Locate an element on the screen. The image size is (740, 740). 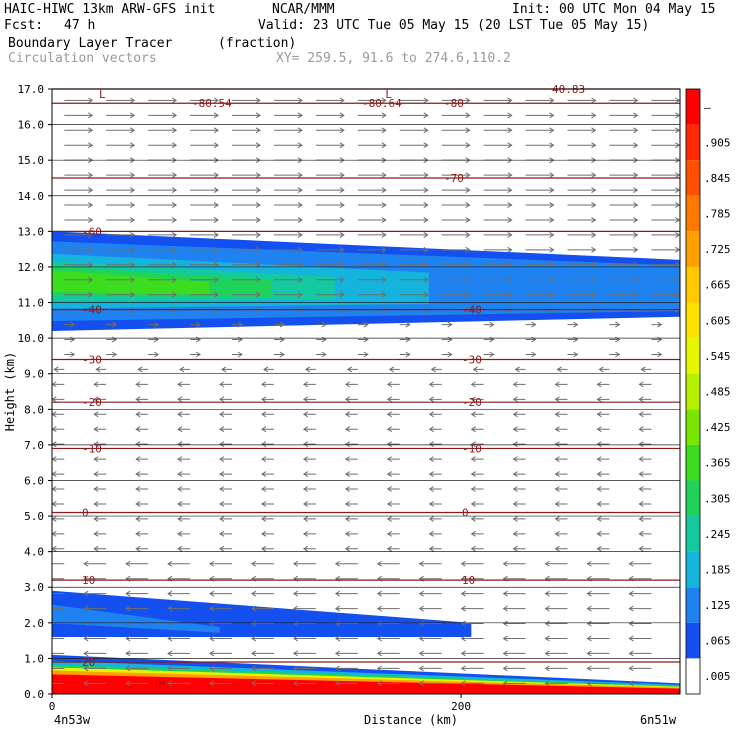
x-tick-label: 0 is located at coordinates (52, 706).